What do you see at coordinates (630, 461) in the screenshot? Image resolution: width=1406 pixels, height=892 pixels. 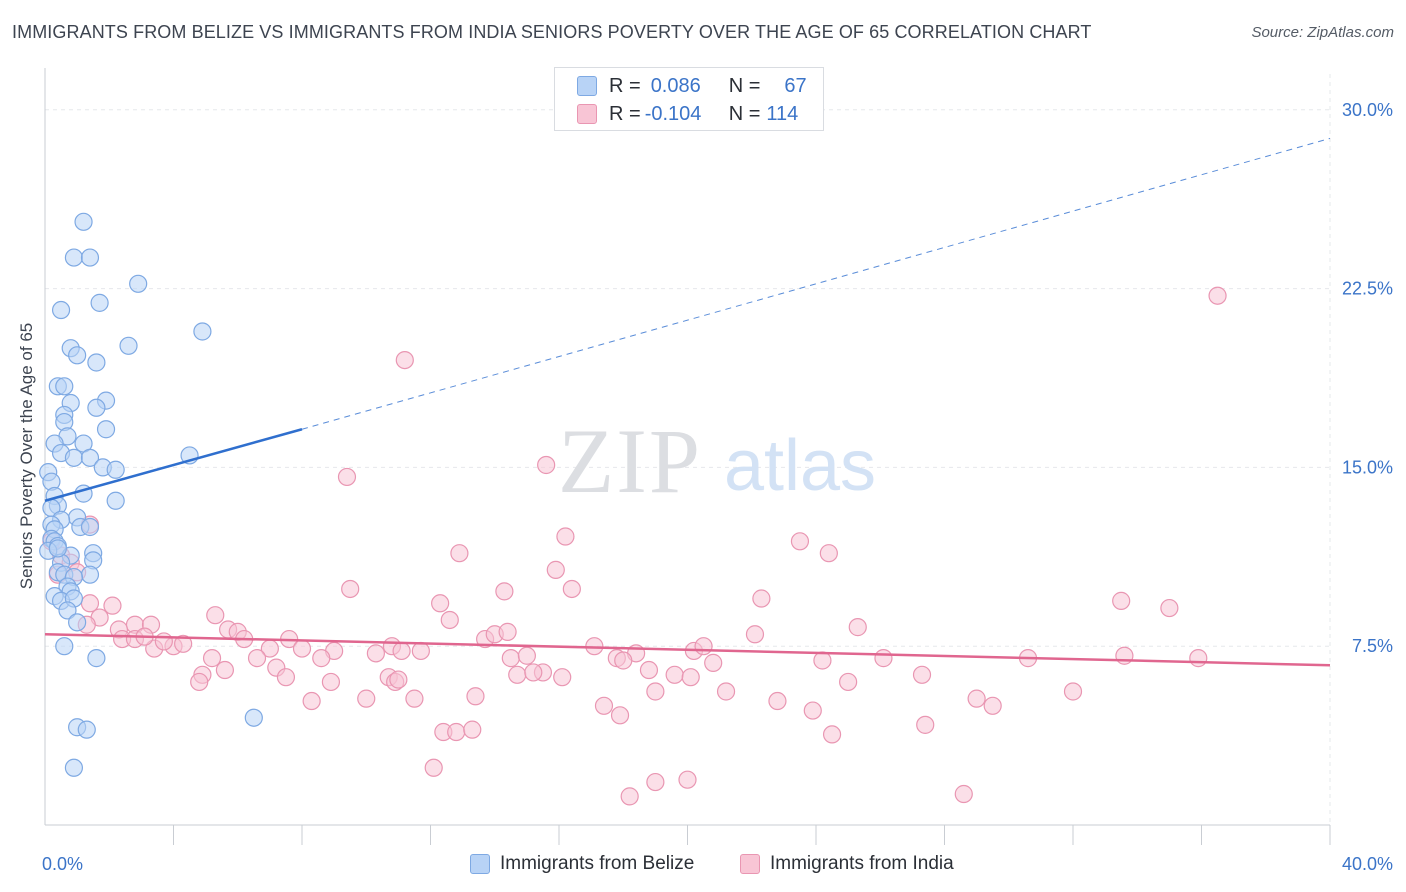 I see `watermark-zip: ZIP` at bounding box center [630, 461].